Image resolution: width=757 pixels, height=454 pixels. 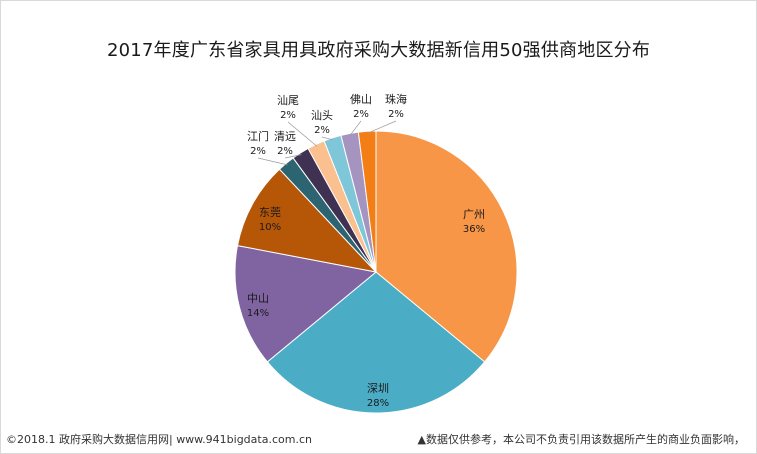 What do you see at coordinates (258, 151) in the screenshot?
I see `slice-percent-4: 2%` at bounding box center [258, 151].